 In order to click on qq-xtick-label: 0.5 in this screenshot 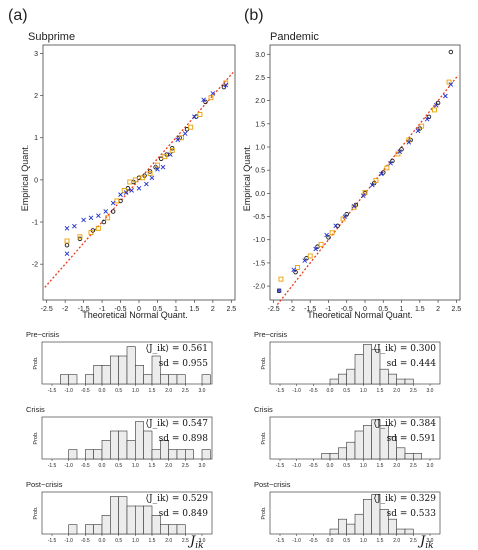, I will do `click(383, 309)`.